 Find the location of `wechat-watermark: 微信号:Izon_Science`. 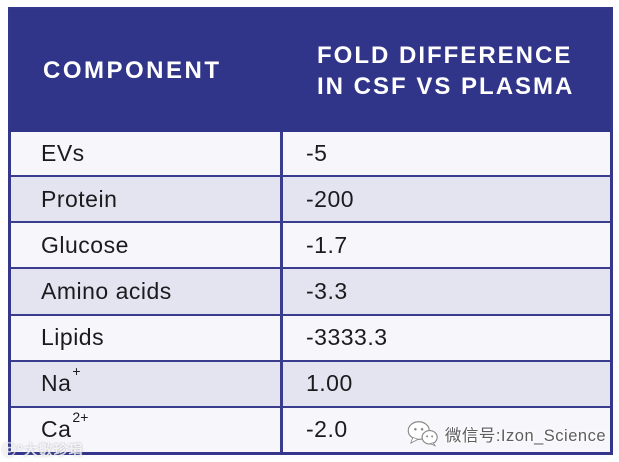

wechat-watermark: 微信号:Izon_Science is located at coordinates (506, 433).